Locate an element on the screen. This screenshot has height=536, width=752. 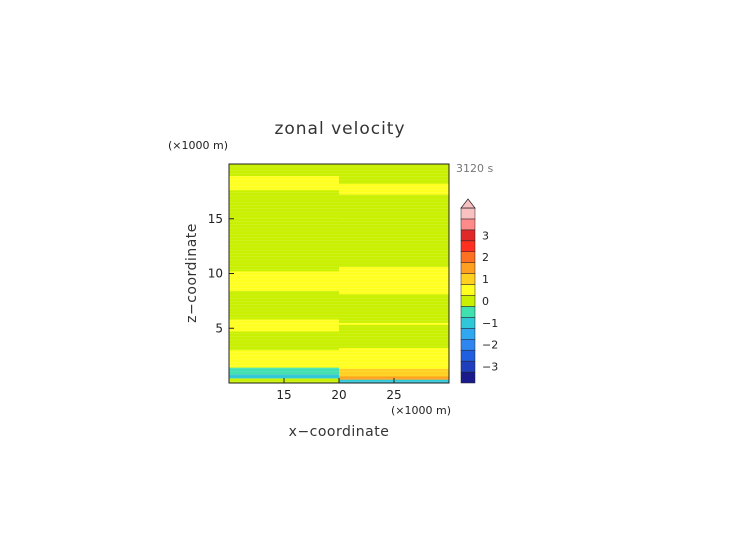
x-axis-label: x−coordinate is located at coordinates (339, 432).